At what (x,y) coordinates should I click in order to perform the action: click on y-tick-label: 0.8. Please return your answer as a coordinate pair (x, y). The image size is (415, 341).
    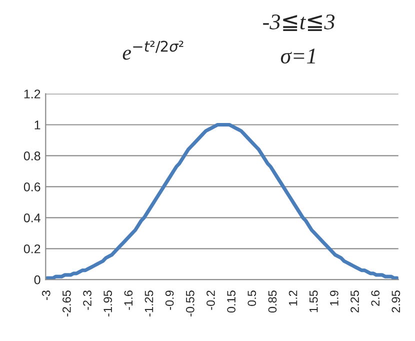
    Looking at the image, I should click on (32, 156).